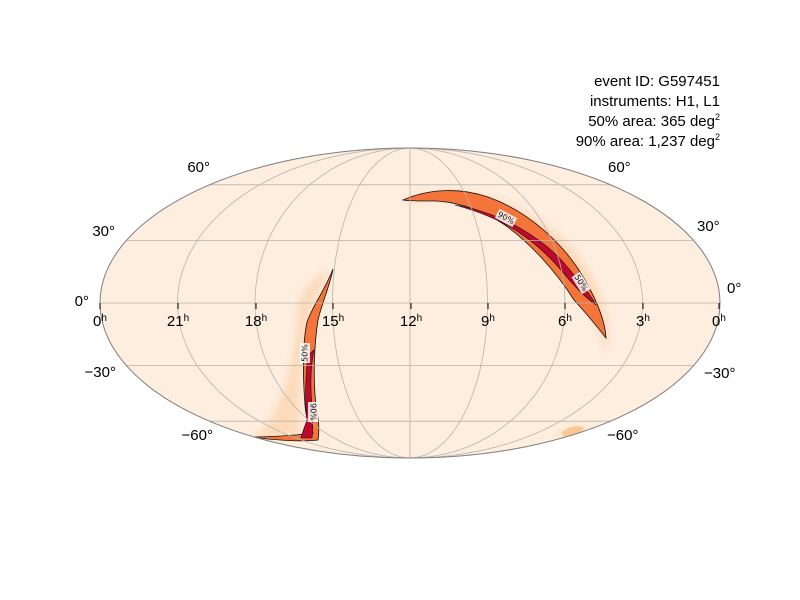  Describe the element at coordinates (178, 321) in the screenshot. I see `ra-label: 21h` at that location.